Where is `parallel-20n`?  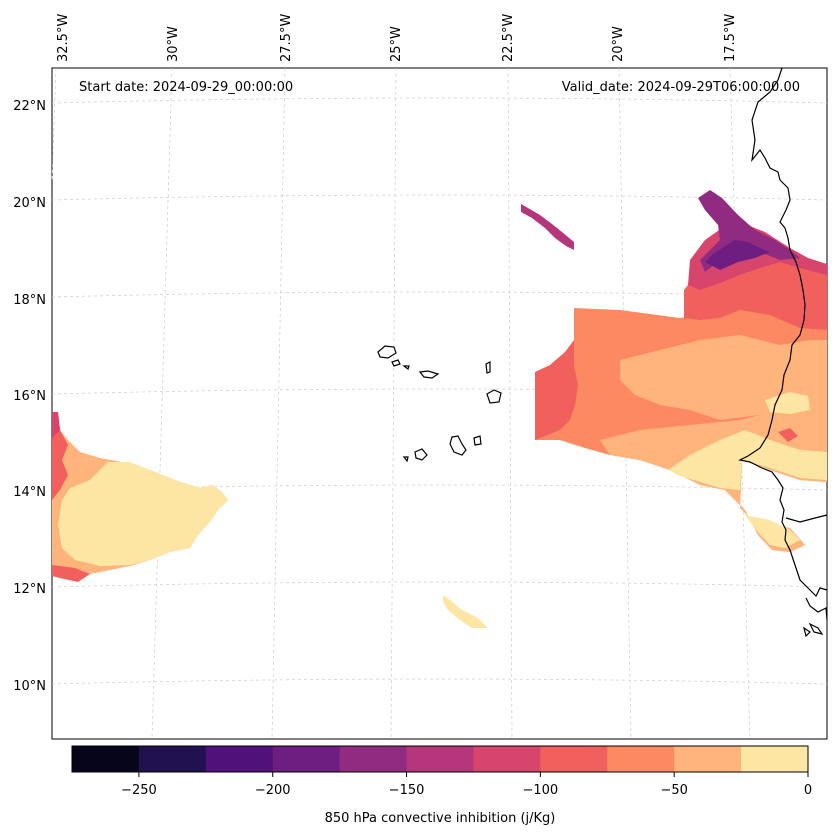
parallel-20n is located at coordinates (439, 197).